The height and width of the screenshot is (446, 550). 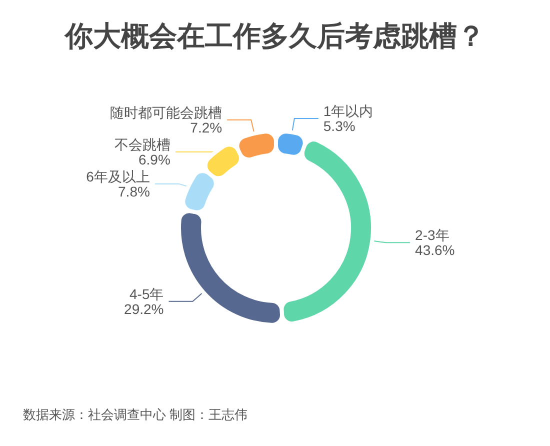 What do you see at coordinates (154, 159) in the screenshot?
I see `data-label: 6.9%` at bounding box center [154, 159].